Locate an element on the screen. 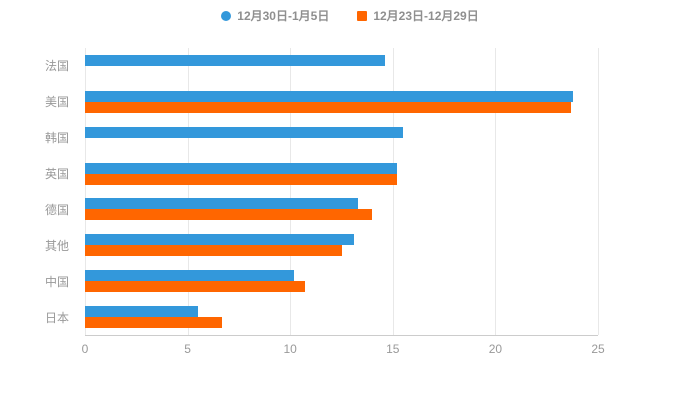 The height and width of the screenshot is (400, 700). y-axis-label: 法国 is located at coordinates (56, 66).